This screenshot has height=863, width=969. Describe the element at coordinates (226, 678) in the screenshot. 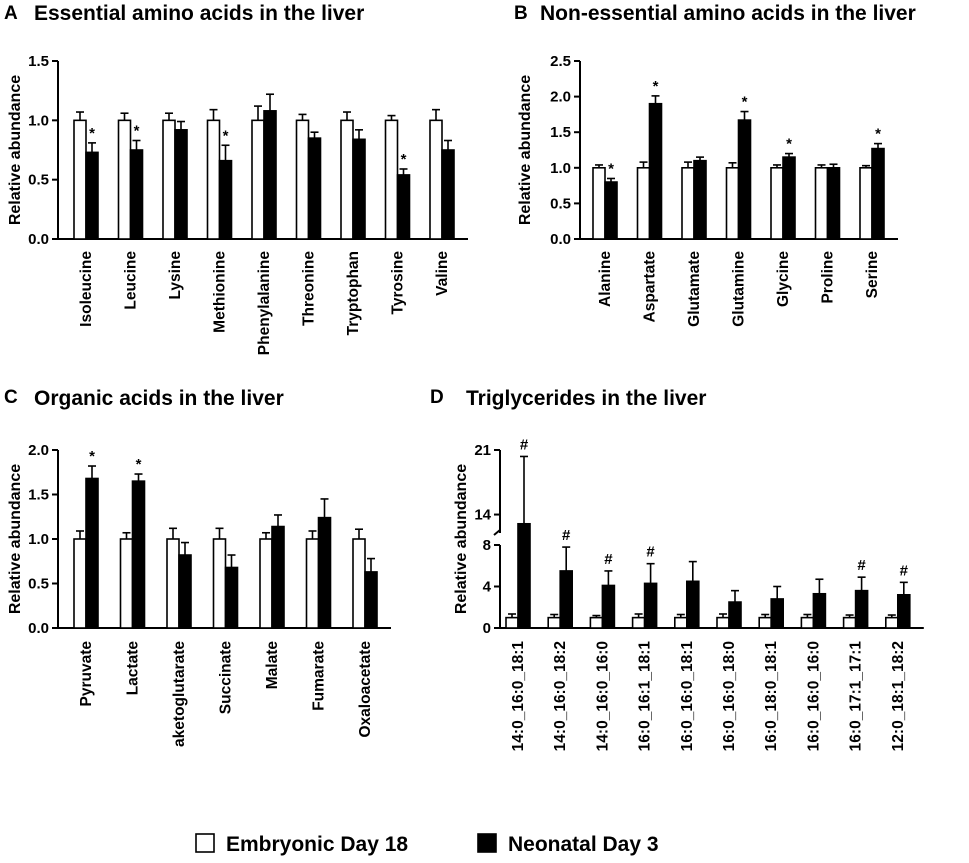

I see `category-label: Succinate` at that location.